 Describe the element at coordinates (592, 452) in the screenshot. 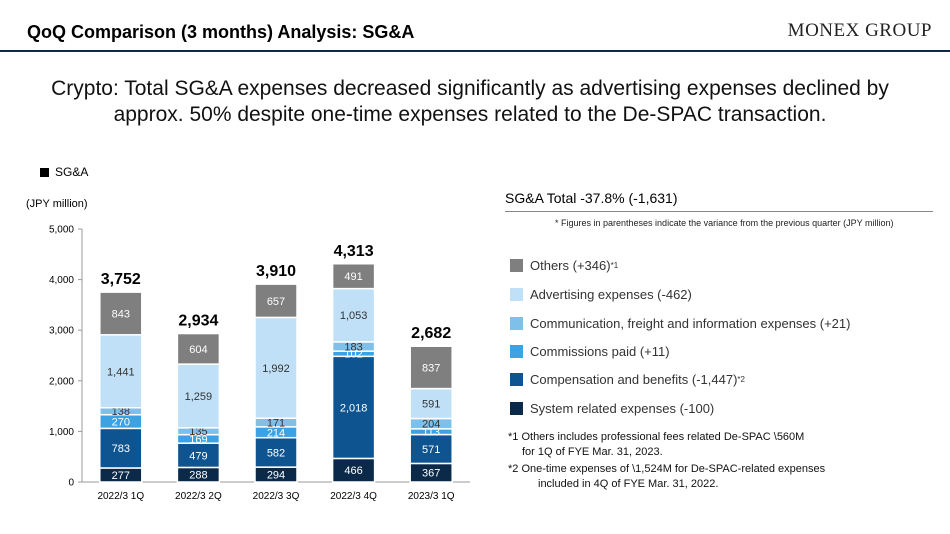

I see `footnote-1-line-2: for 1Q of FYE Mar. 31, 2023.` at that location.